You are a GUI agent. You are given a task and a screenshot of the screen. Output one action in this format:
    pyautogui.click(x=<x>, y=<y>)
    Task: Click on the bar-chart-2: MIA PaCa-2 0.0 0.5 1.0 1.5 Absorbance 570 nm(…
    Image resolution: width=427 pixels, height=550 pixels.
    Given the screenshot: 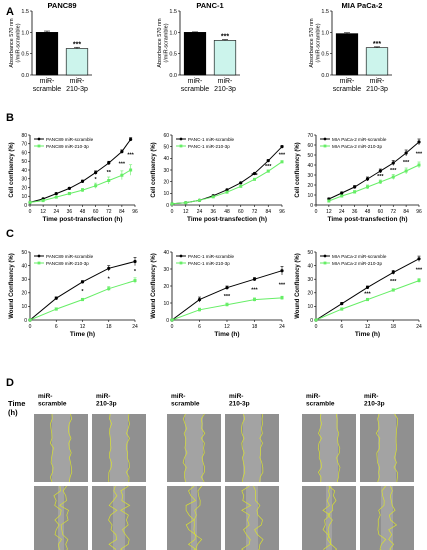 What is the action you would take?
    pyautogui.click(x=350, y=47)
    